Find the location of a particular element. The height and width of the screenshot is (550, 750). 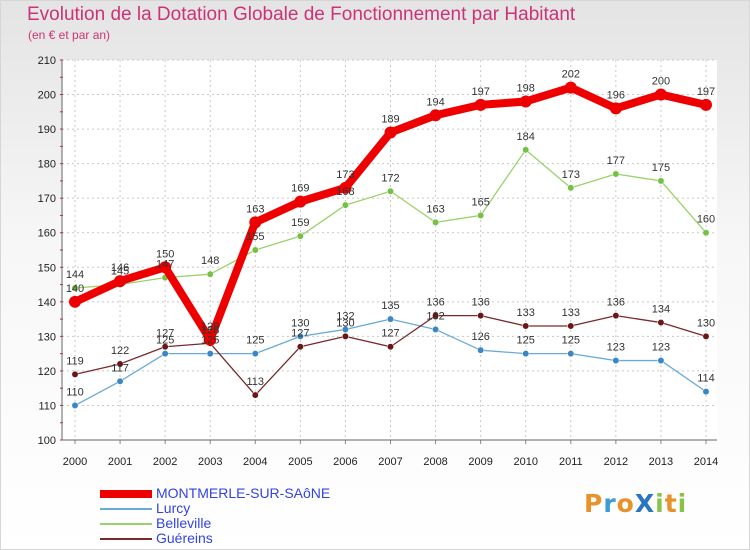

data-label-montmerle-sur-sa-ne: 189 is located at coordinates (390, 120).